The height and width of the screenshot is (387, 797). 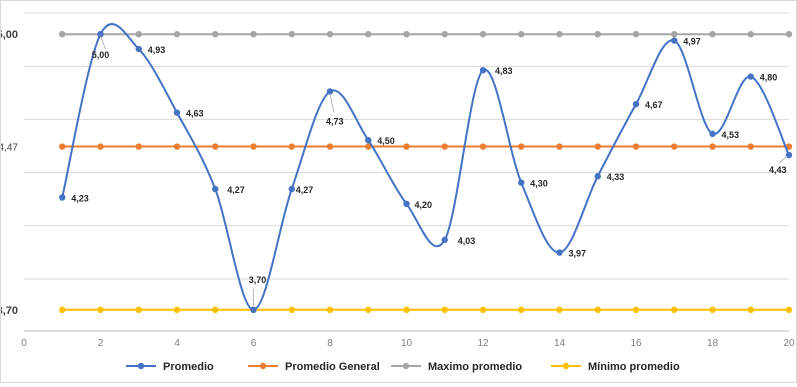 I want to click on x-tick-label: 12, so click(x=483, y=343).